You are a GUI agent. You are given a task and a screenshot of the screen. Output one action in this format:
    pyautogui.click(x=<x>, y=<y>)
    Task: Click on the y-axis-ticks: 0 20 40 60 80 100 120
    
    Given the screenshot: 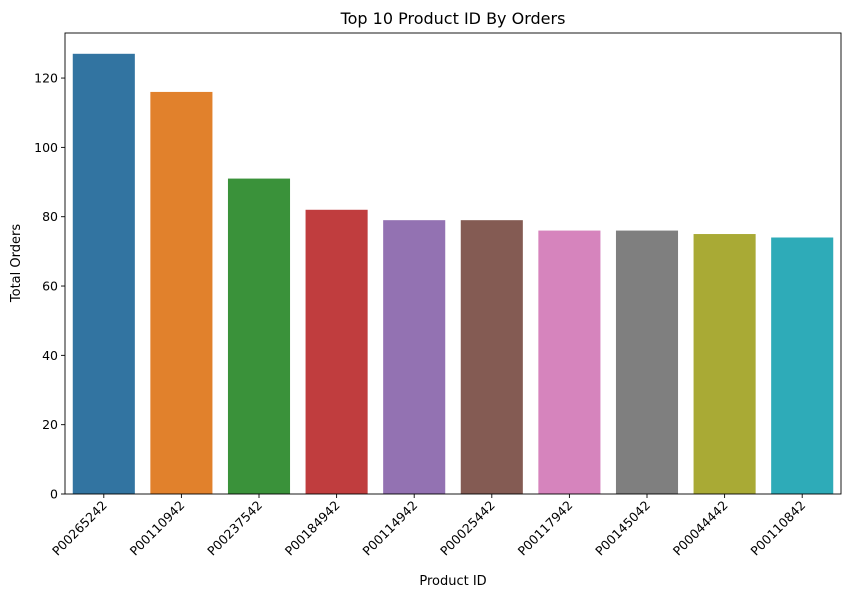 What is the action you would take?
    pyautogui.click(x=49, y=286)
    